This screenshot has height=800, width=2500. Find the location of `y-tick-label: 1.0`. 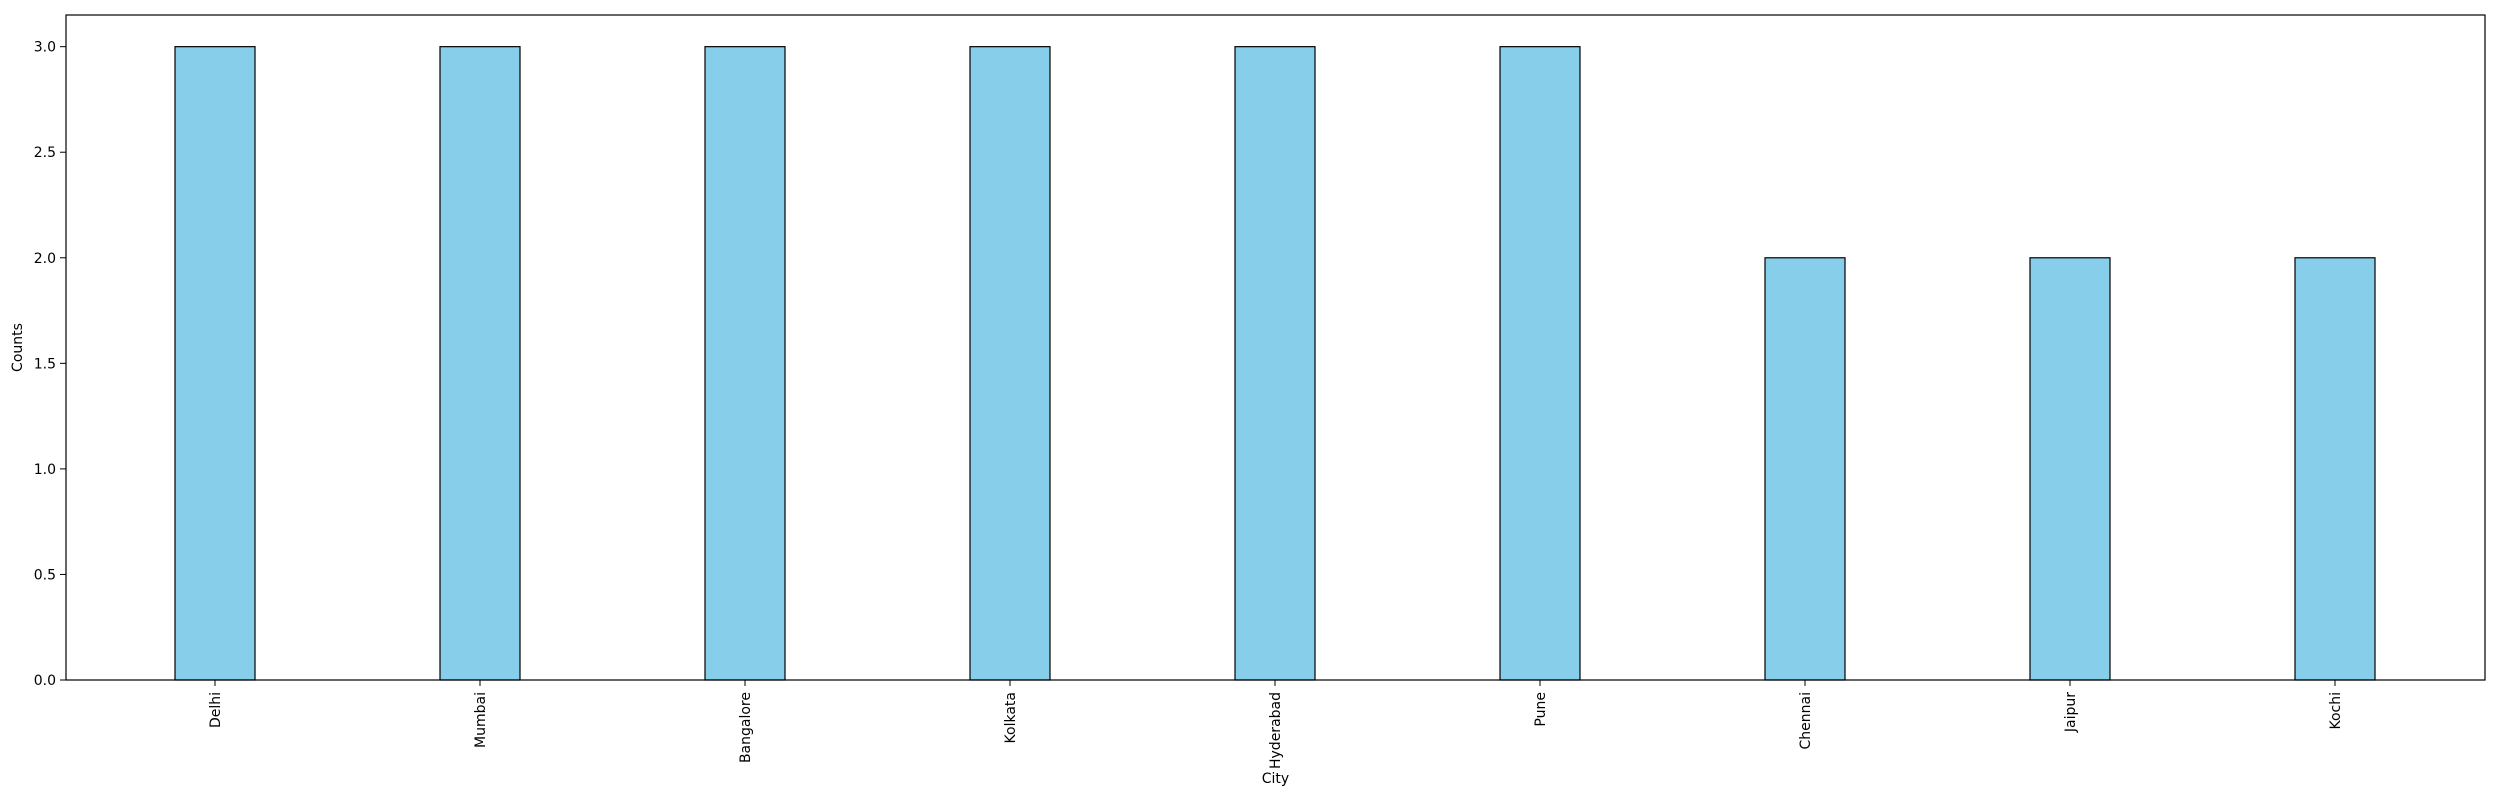

y-tick-label: 1.0 is located at coordinates (45, 470).